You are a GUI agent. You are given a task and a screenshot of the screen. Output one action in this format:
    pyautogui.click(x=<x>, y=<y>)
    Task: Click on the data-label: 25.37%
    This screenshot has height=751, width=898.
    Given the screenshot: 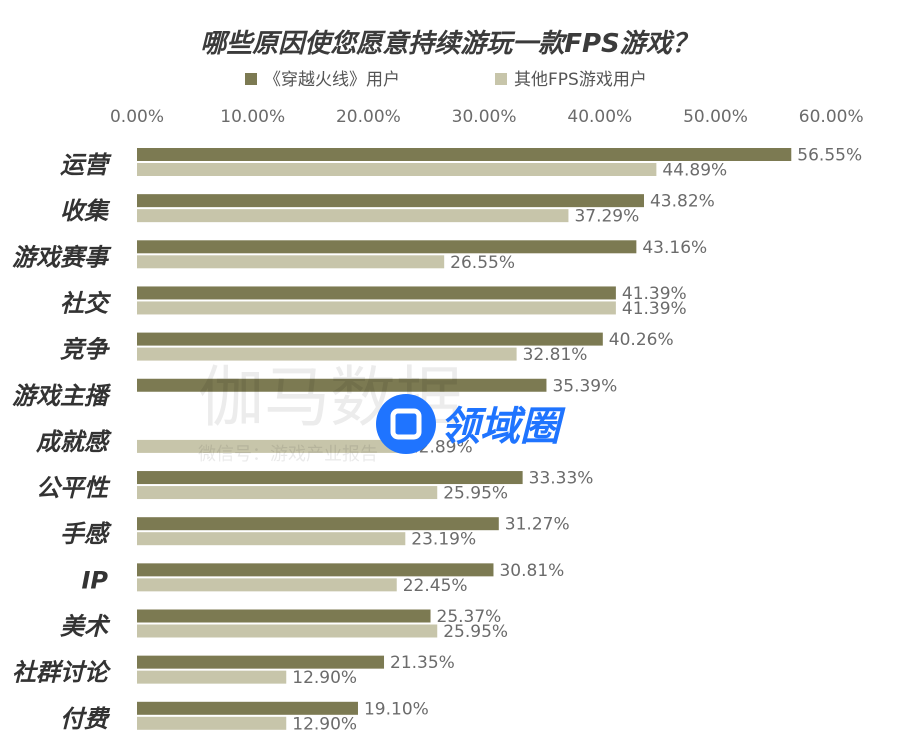 What is the action you would take?
    pyautogui.click(x=469, y=617)
    